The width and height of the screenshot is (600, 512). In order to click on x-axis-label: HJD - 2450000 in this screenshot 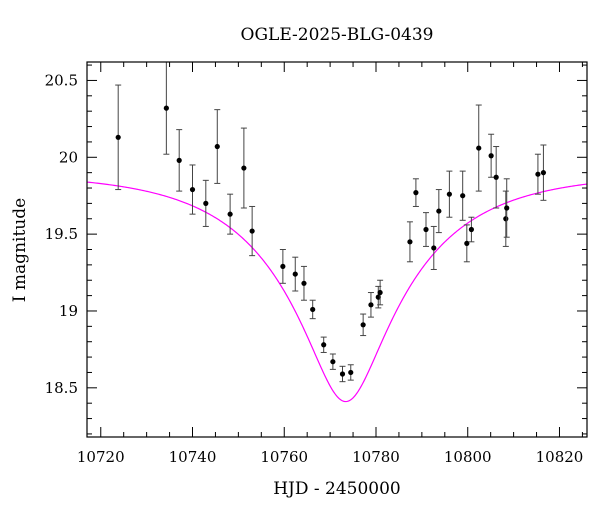, I will do `click(337, 489)`.